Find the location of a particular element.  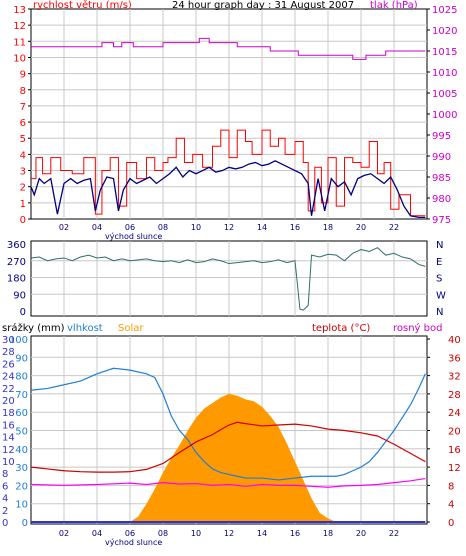

right-tick-label: 1020 is located at coordinates (444, 31).